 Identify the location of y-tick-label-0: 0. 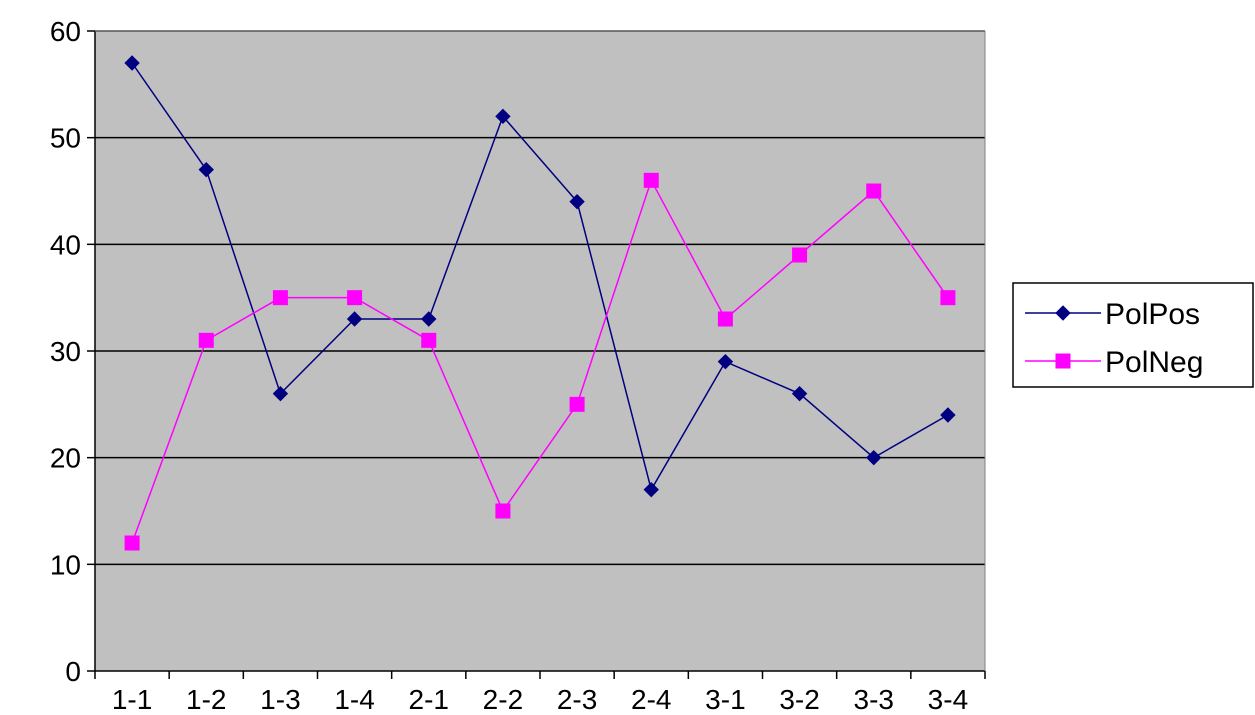
(73, 671).